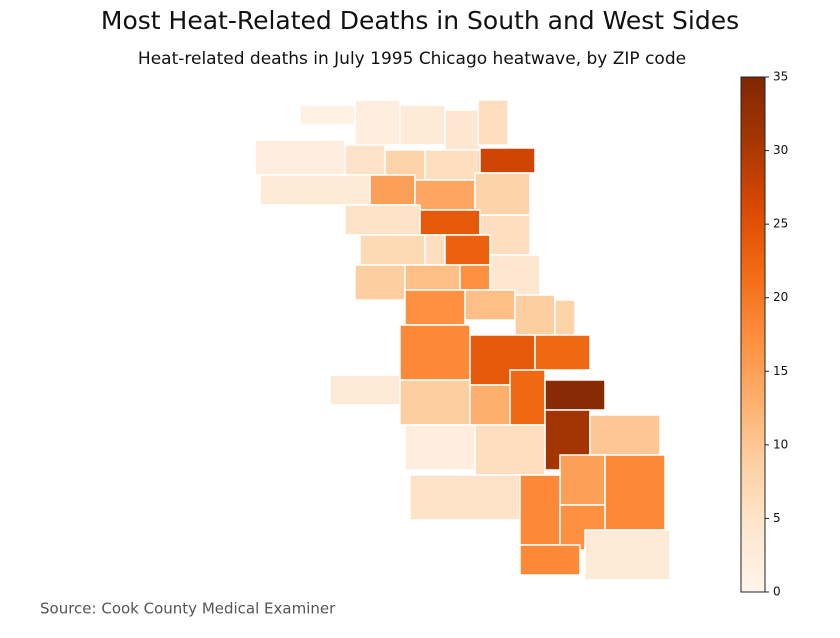 The height and width of the screenshot is (638, 840). Describe the element at coordinates (780, 224) in the screenshot. I see `colorbar-tick-label: 25` at that location.